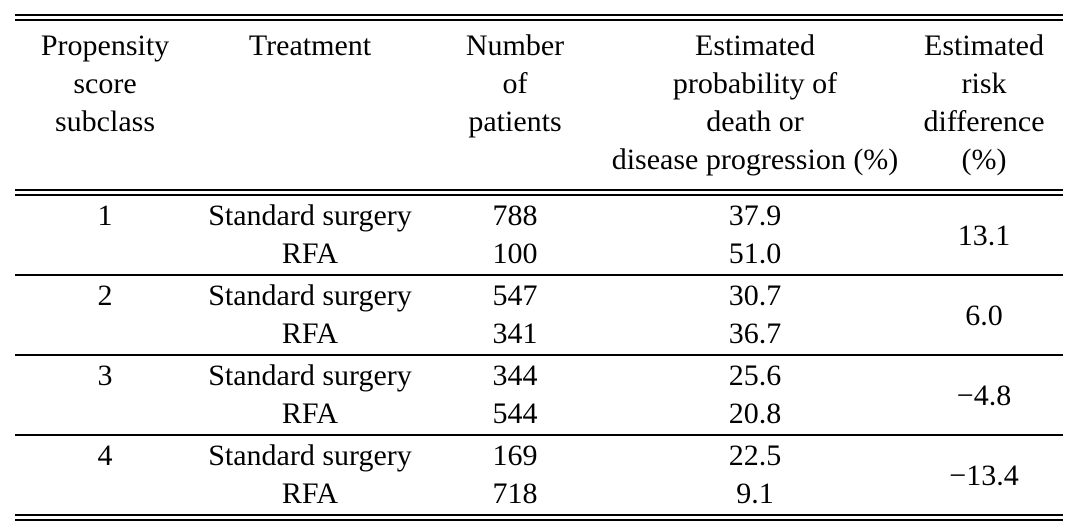 This screenshot has width=1081, height=524. What do you see at coordinates (539, 383) in the screenshot?
I see `table-row: 3 Standard surgery 344 25.6 −4.8` at bounding box center [539, 383].